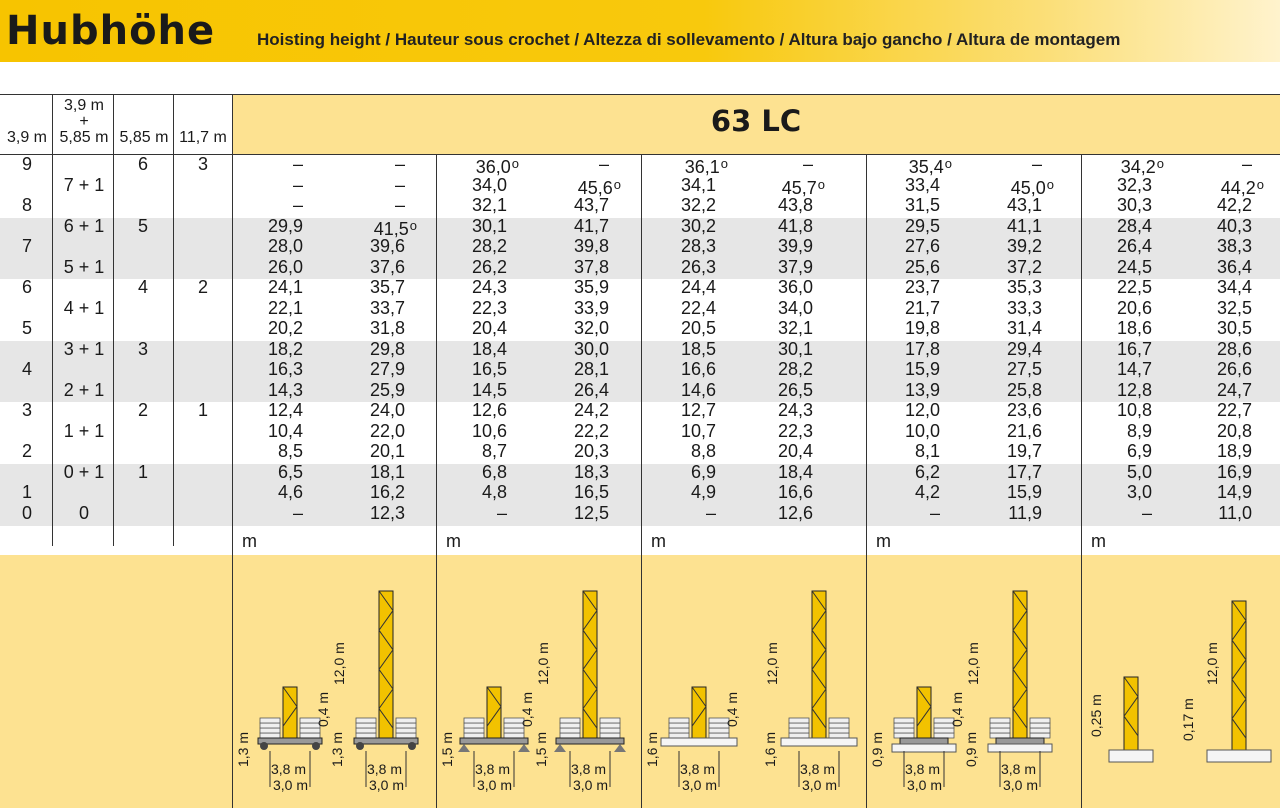  Describe the element at coordinates (971, 749) in the screenshot. I see `height-dimension: 0,9 m` at that location.